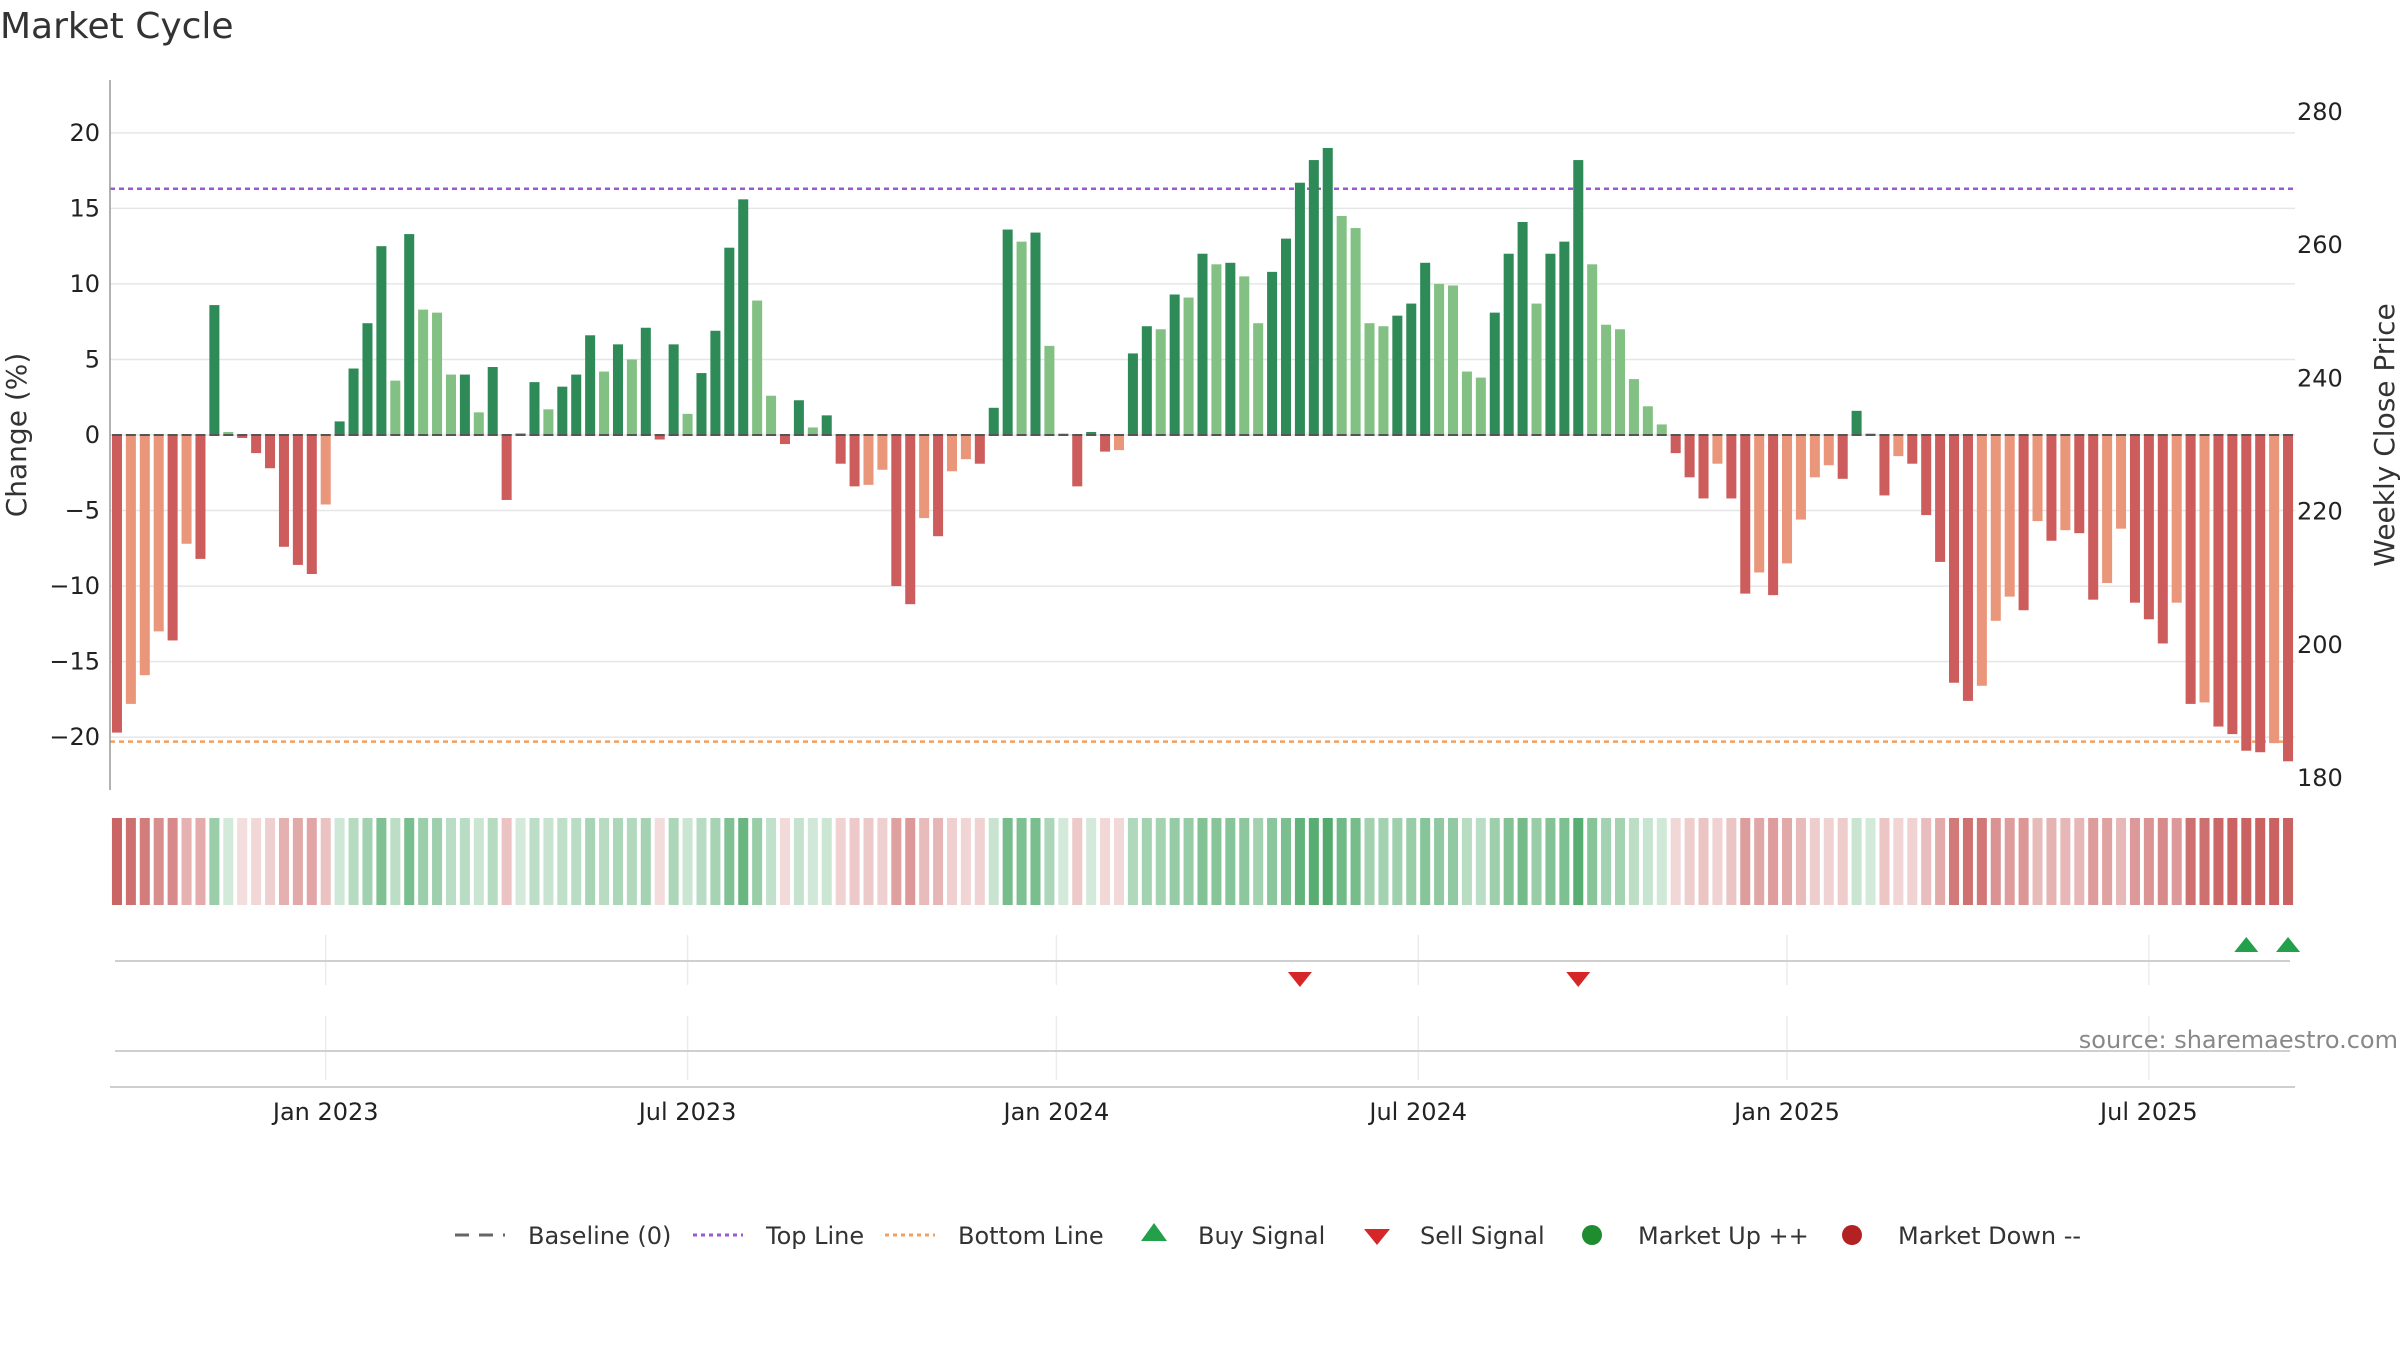  What do you see at coordinates (2384, 434) in the screenshot?
I see `right-axis-title: Weekly Close Price` at bounding box center [2384, 434].